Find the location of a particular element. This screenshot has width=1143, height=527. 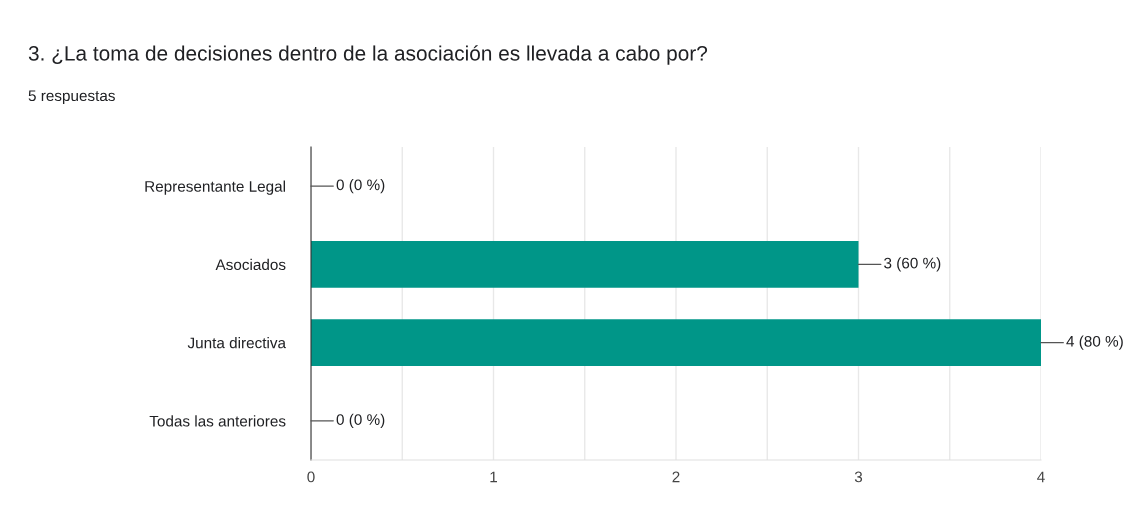

x-tick-label: 1 is located at coordinates (493, 477).